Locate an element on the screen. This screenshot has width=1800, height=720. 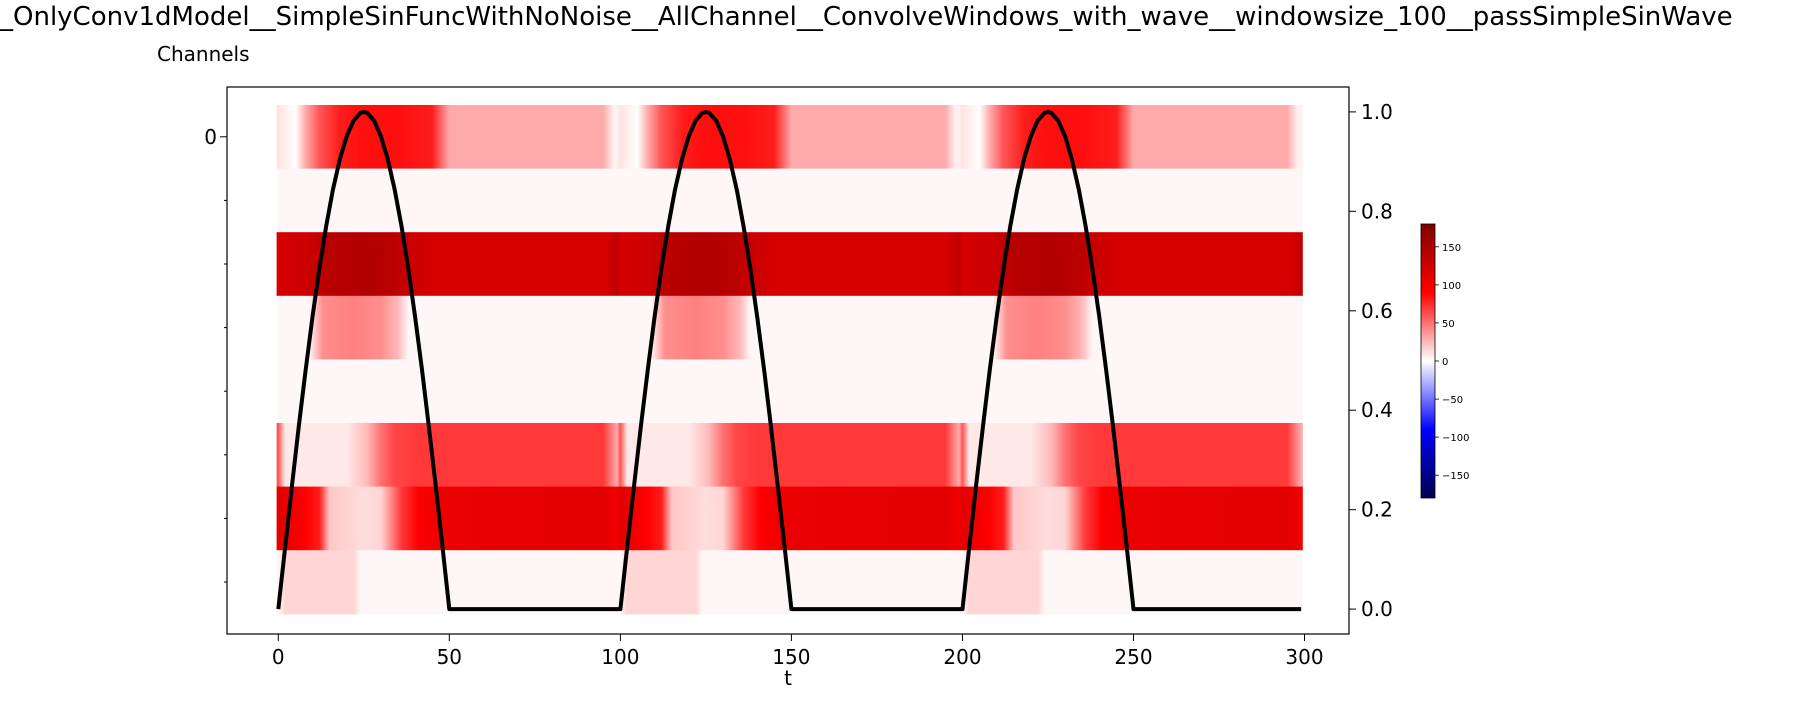
x-tick-label: 300 is located at coordinates (1304, 657).